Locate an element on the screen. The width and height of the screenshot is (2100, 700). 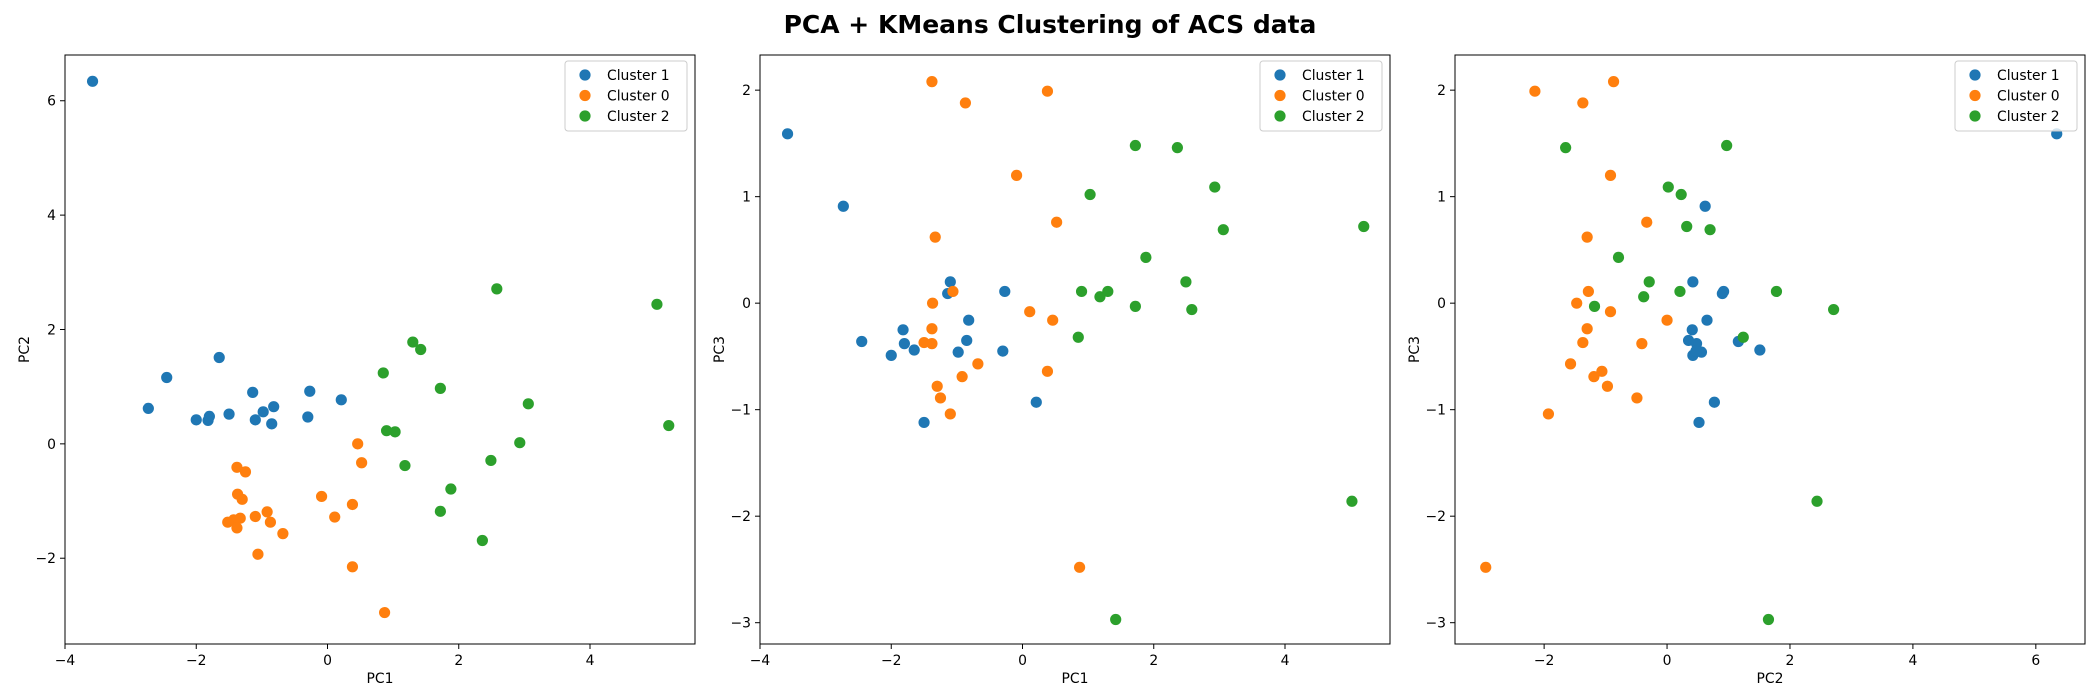
x-tick-label: 6 is located at coordinates (2035, 661).